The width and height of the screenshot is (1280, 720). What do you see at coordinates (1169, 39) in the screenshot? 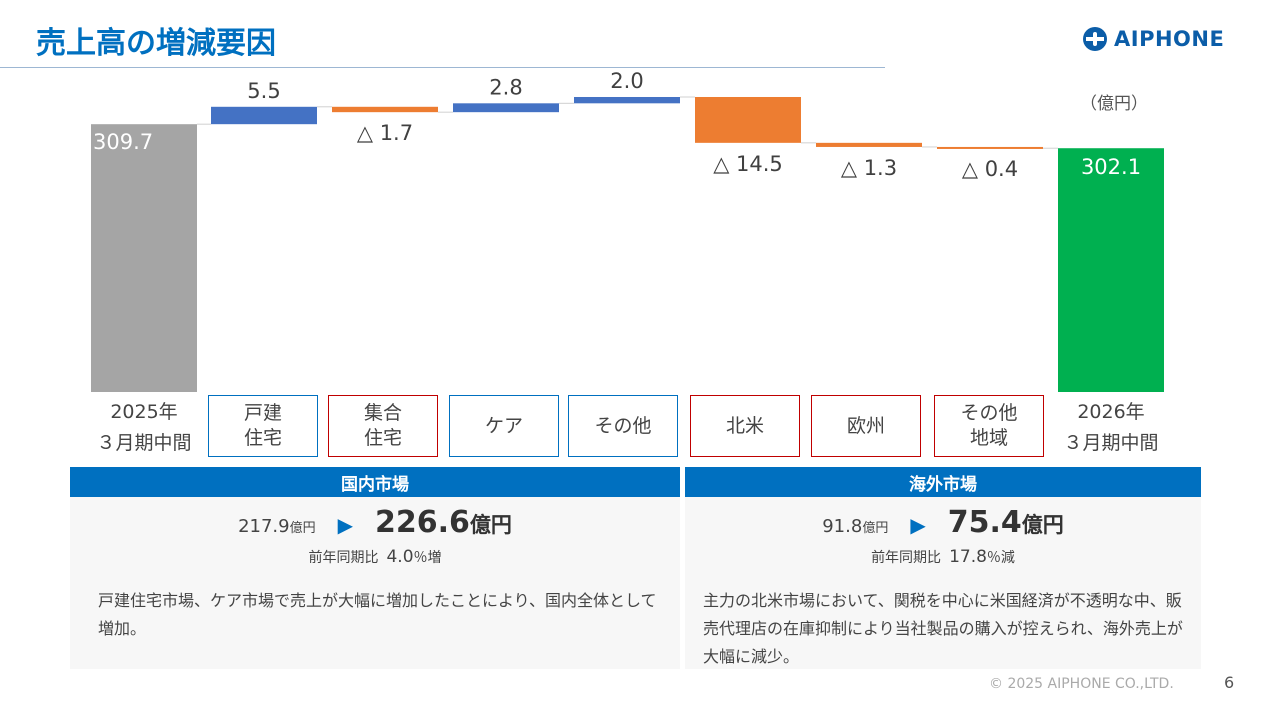
I see `logo-text: AIPHONE` at bounding box center [1169, 39].